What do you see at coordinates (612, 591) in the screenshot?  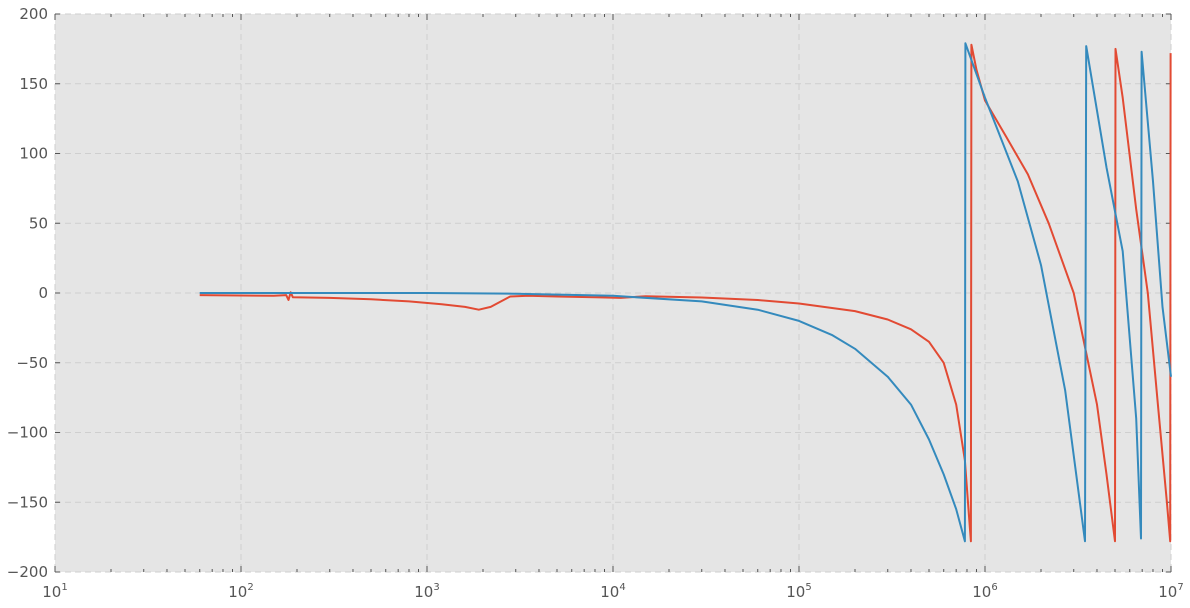 I see `x-tick-label: 10⁴` at bounding box center [612, 591].